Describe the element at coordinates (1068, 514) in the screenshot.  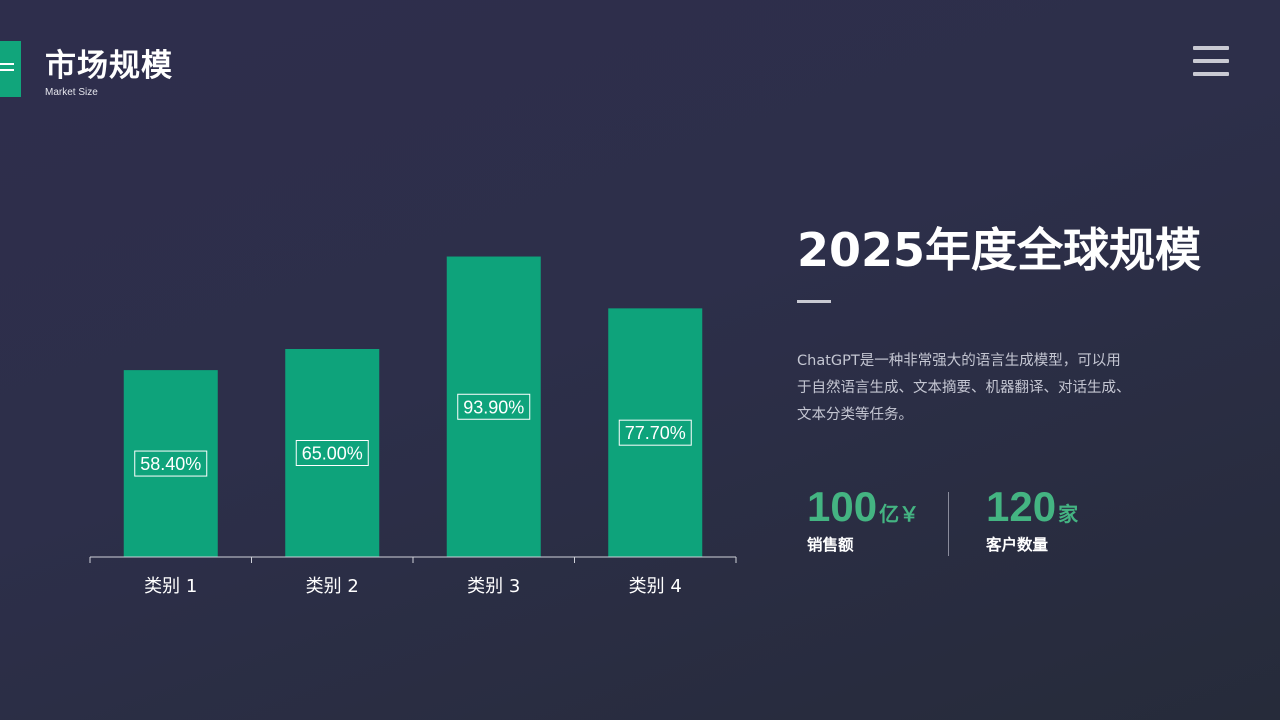
I see `stat-customers-unit: 家` at that location.